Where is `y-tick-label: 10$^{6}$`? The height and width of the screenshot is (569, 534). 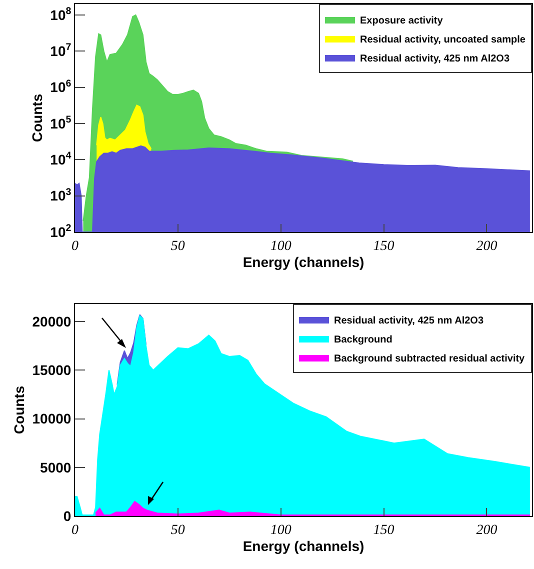
y-tick-label: 10$^{6}$ is located at coordinates (61, 87).